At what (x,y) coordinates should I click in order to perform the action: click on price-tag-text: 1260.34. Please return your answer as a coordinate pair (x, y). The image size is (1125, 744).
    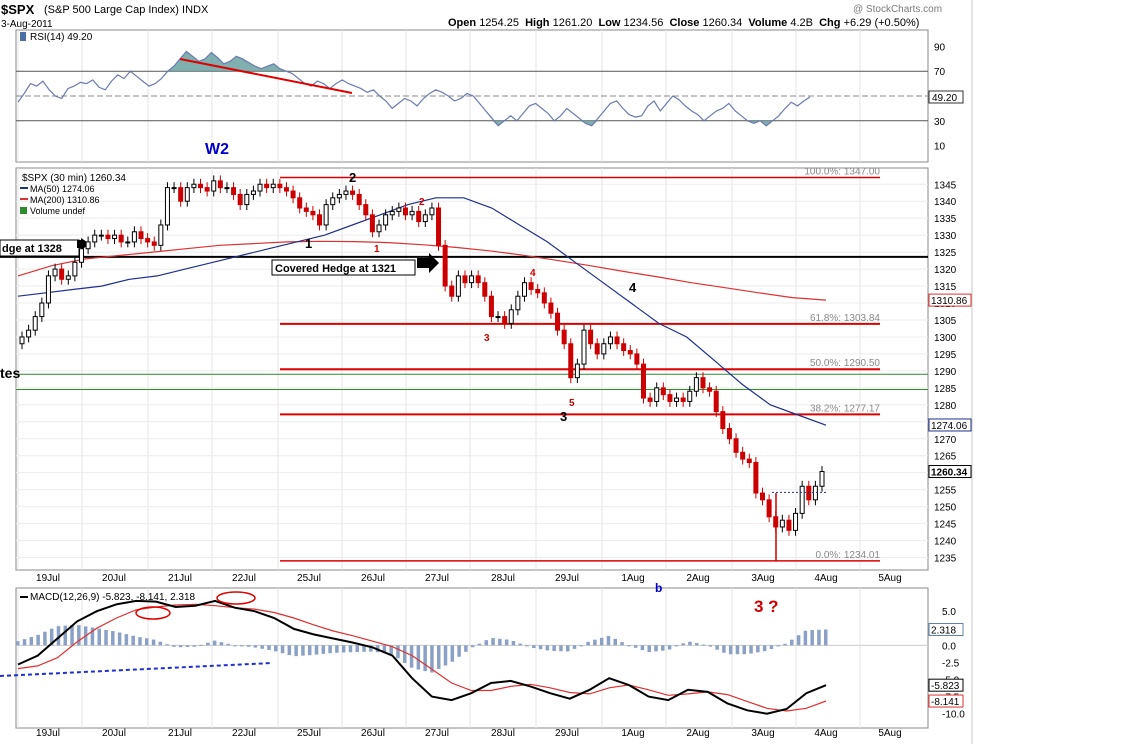
    Looking at the image, I should click on (949, 473).